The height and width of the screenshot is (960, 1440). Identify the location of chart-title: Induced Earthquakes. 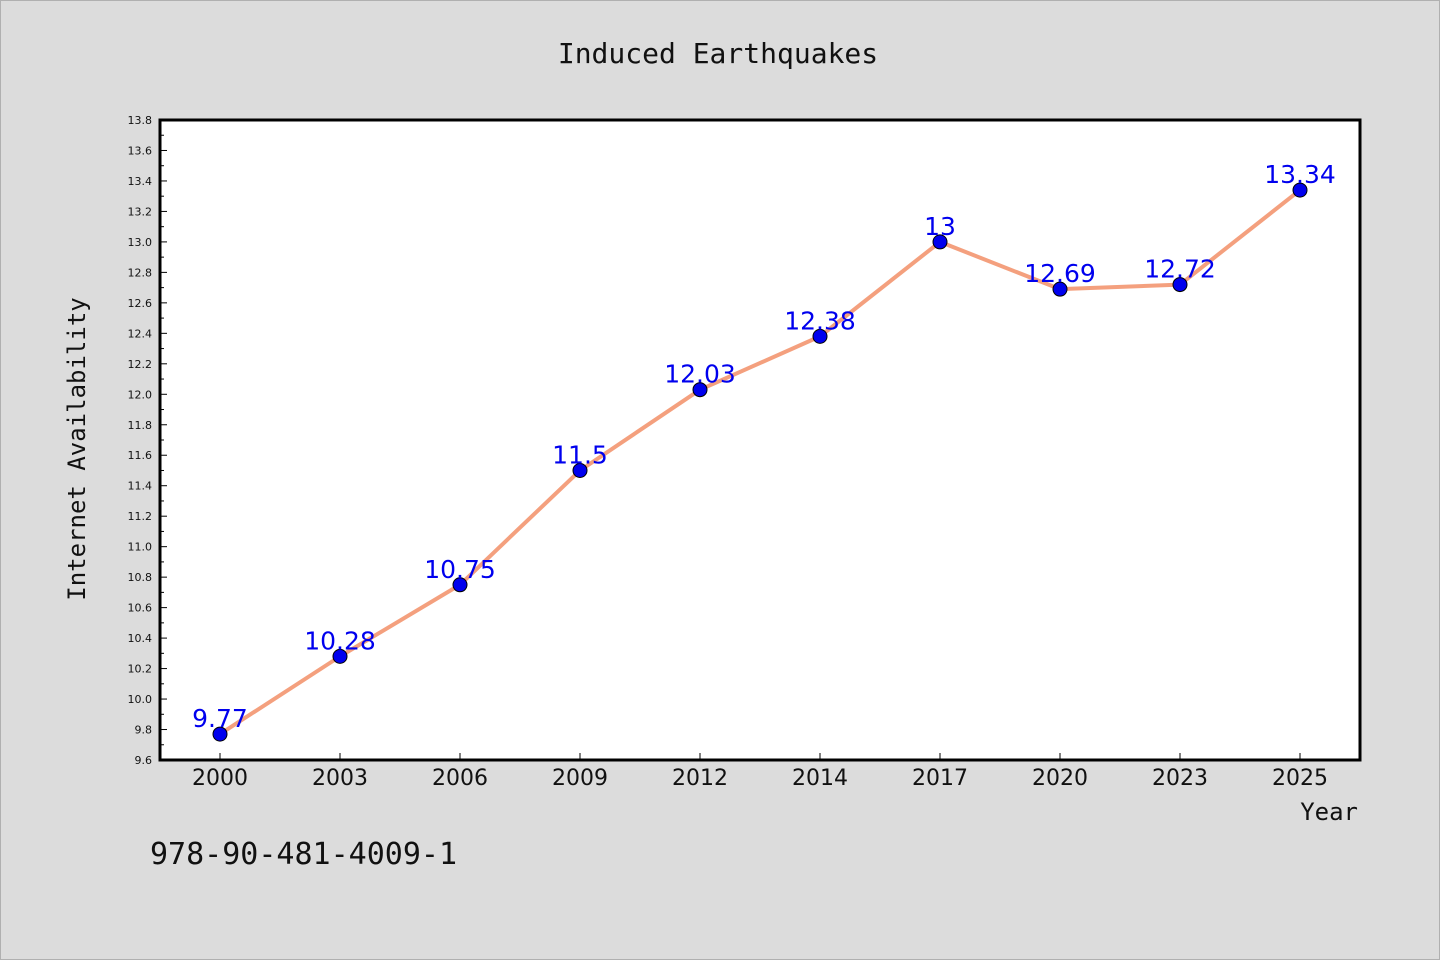
(718, 53).